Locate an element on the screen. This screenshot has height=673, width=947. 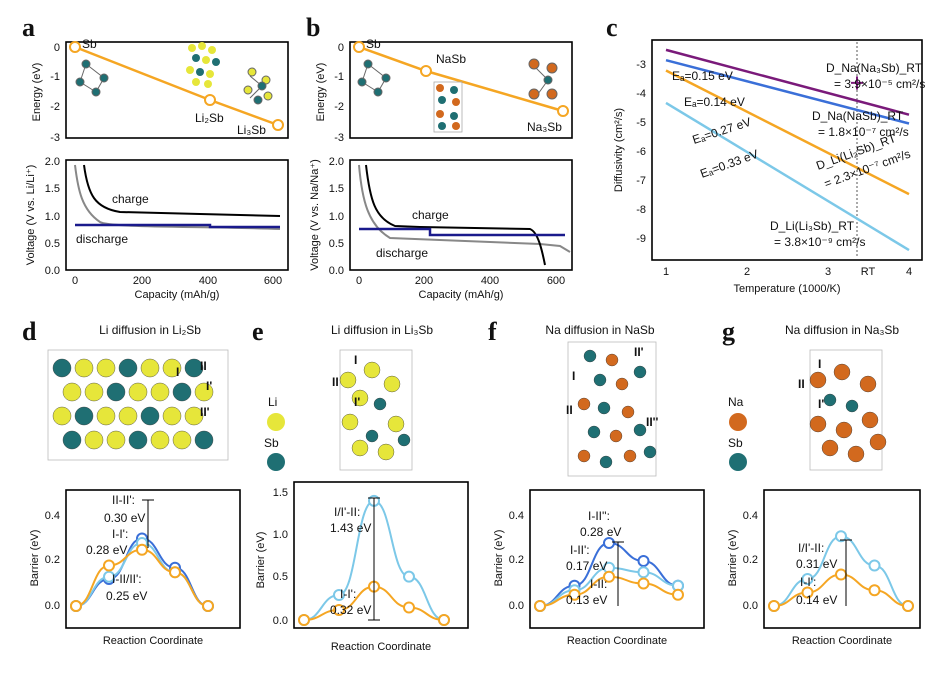
annotation: I-II'': is located at coordinates (599, 516).